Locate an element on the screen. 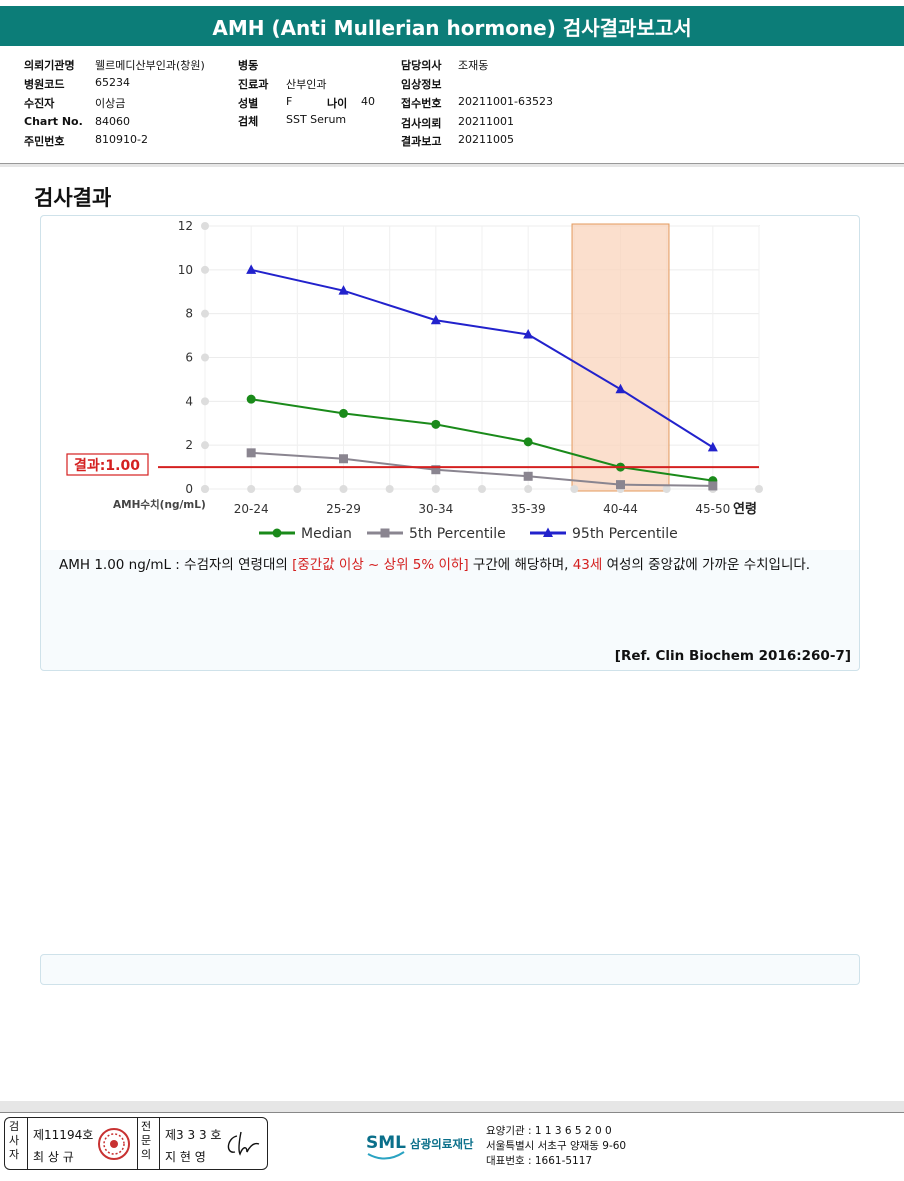 The height and width of the screenshot is (1181, 904). dept-label: 진료과 is located at coordinates (253, 84).